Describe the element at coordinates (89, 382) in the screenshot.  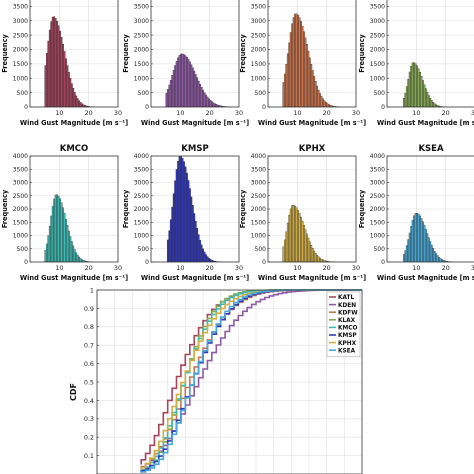
I see `cdf-y-tick-label: 0.5` at that location.